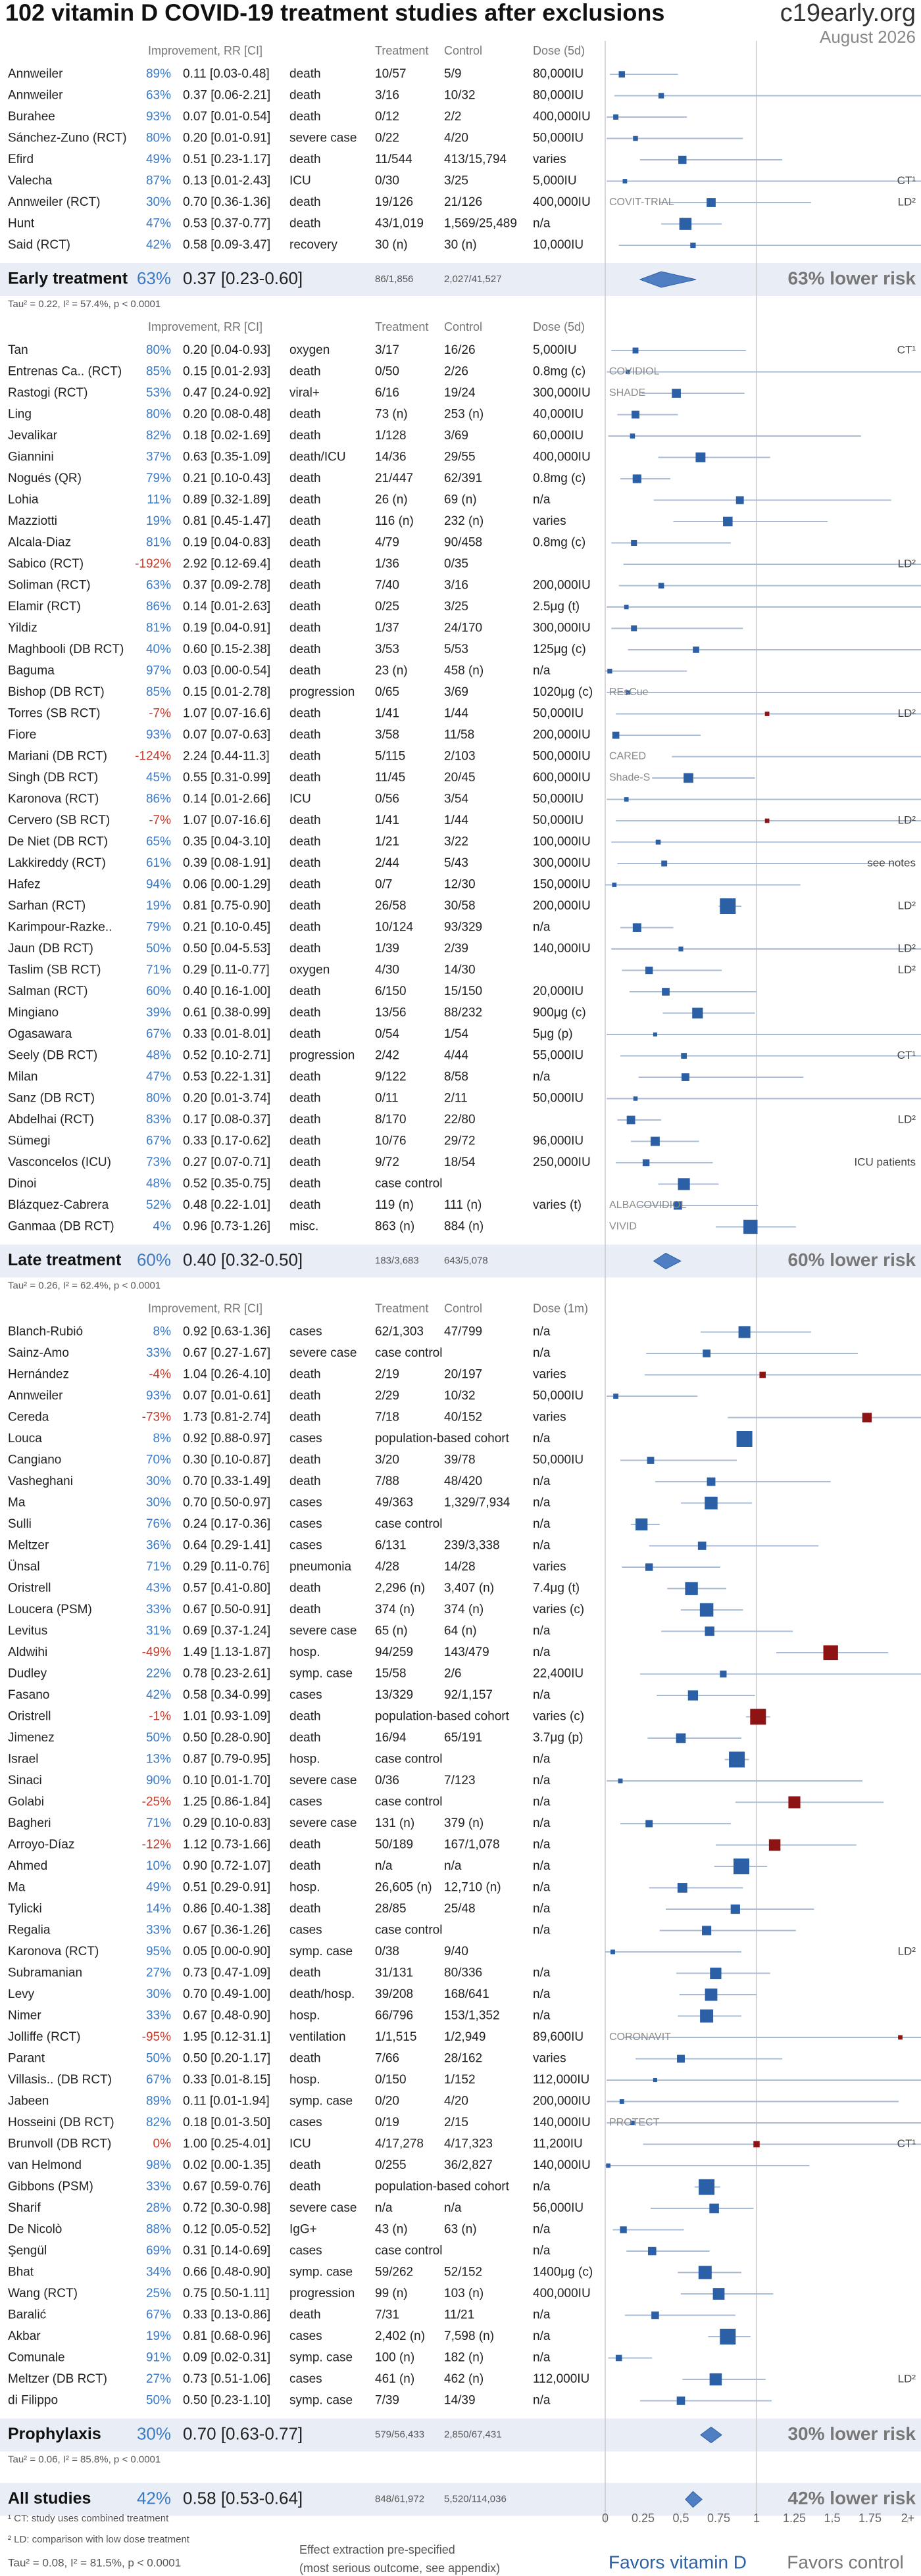 The height and width of the screenshot is (2576, 921). I want to click on dose: 1020μg (c), so click(563, 692).